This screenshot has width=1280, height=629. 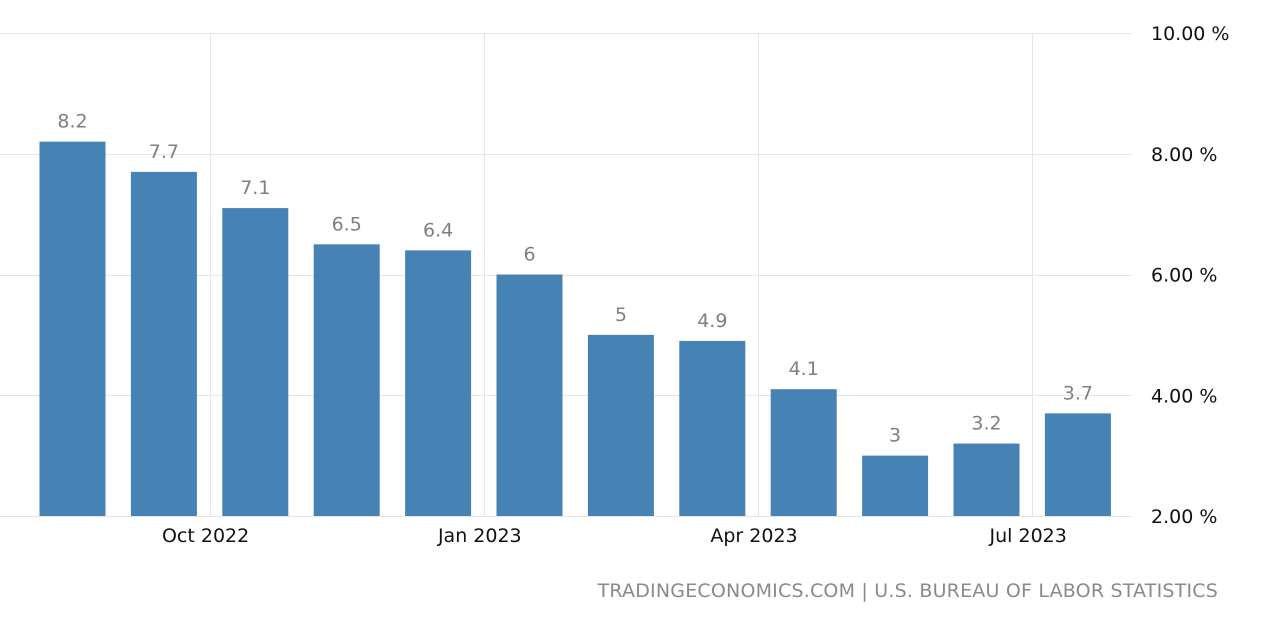 I want to click on bar-value-label: 3, so click(x=895, y=436).